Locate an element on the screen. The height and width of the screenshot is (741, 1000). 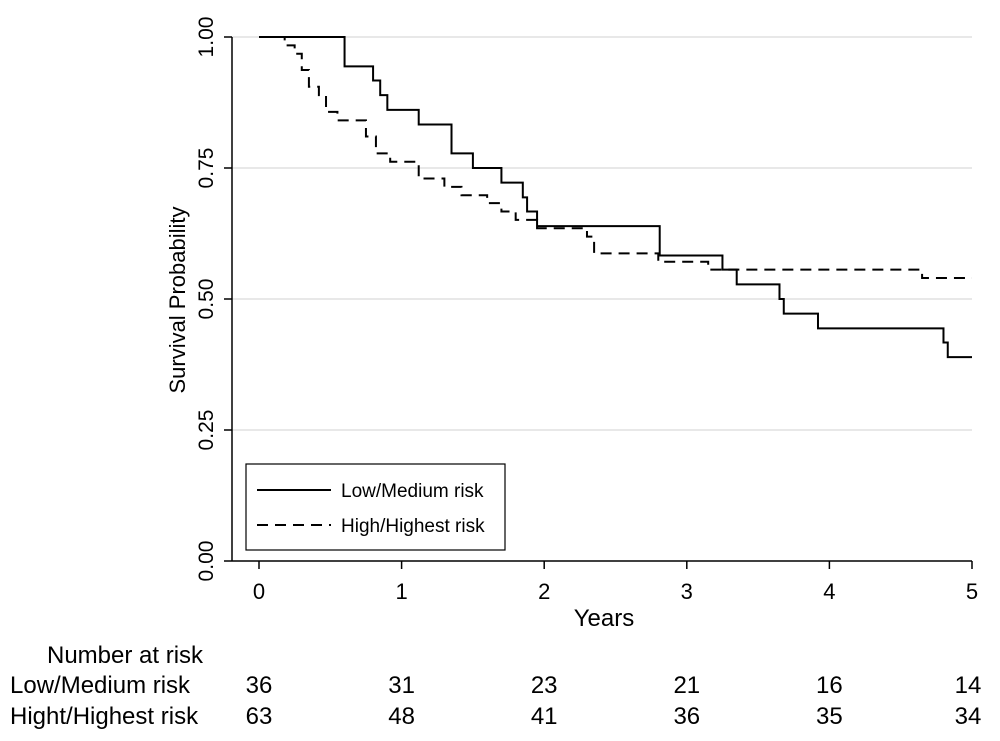
risk-count: 48 is located at coordinates (401, 716).